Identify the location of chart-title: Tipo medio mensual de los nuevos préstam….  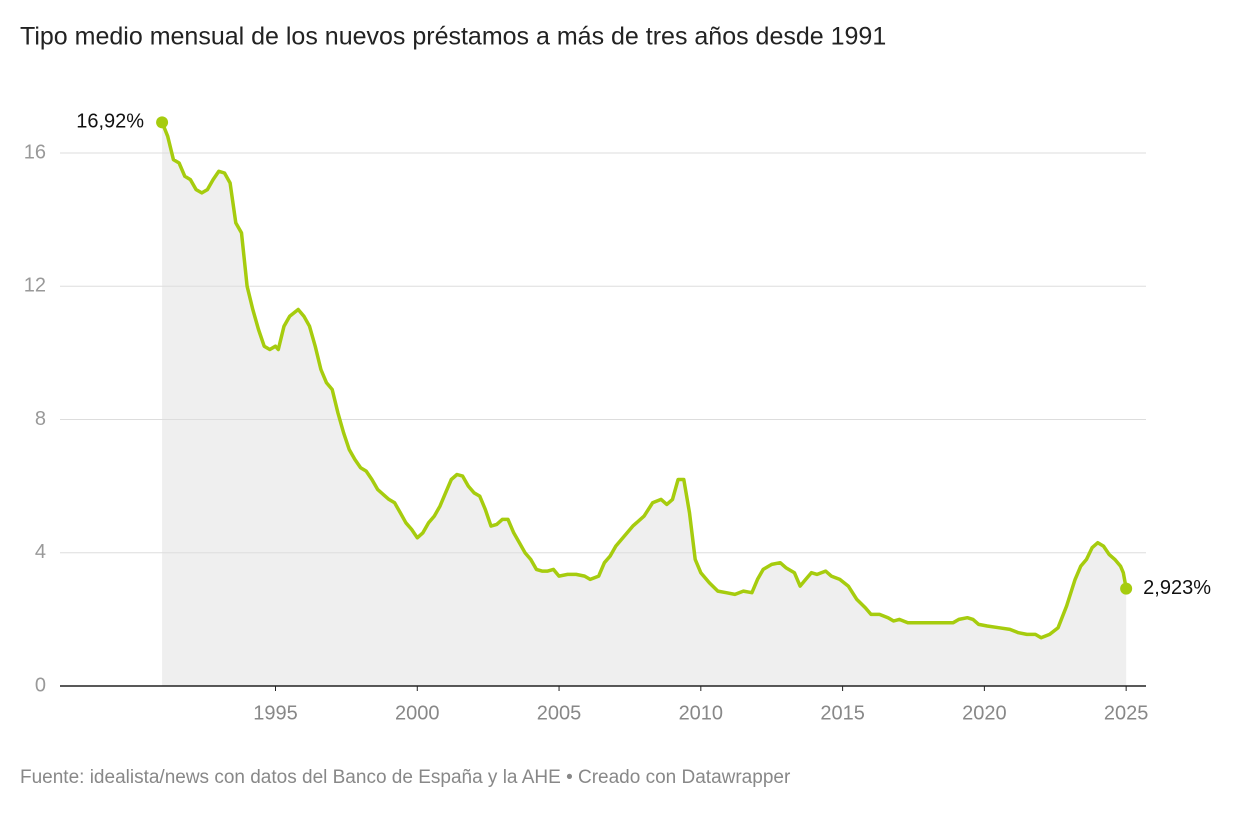
(453, 37).